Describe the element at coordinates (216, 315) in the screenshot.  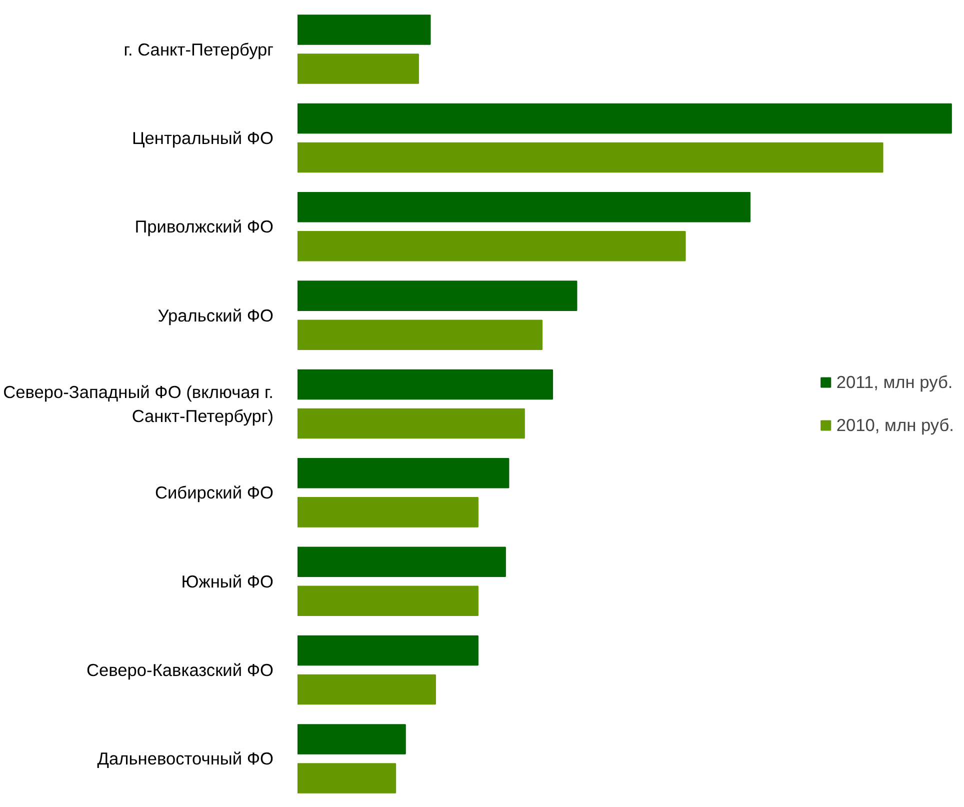
I see `y-tick-label: Уральский ФО` at that location.